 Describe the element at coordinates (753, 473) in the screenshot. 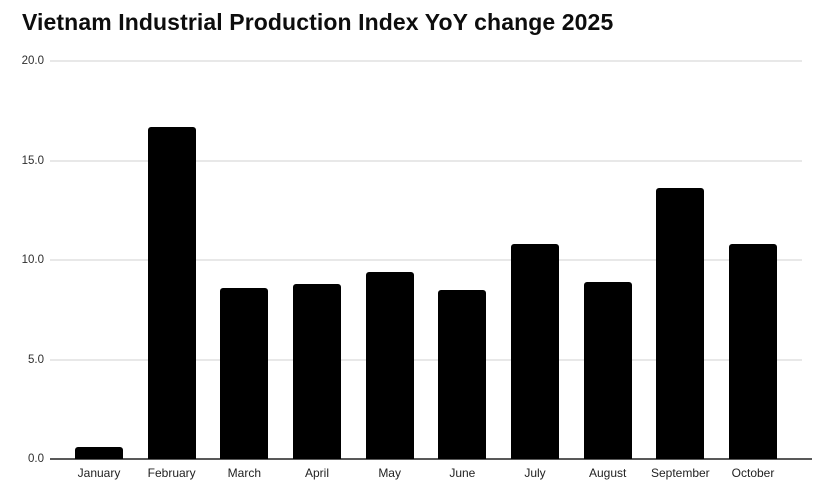

I see `x-label-october: October` at that location.